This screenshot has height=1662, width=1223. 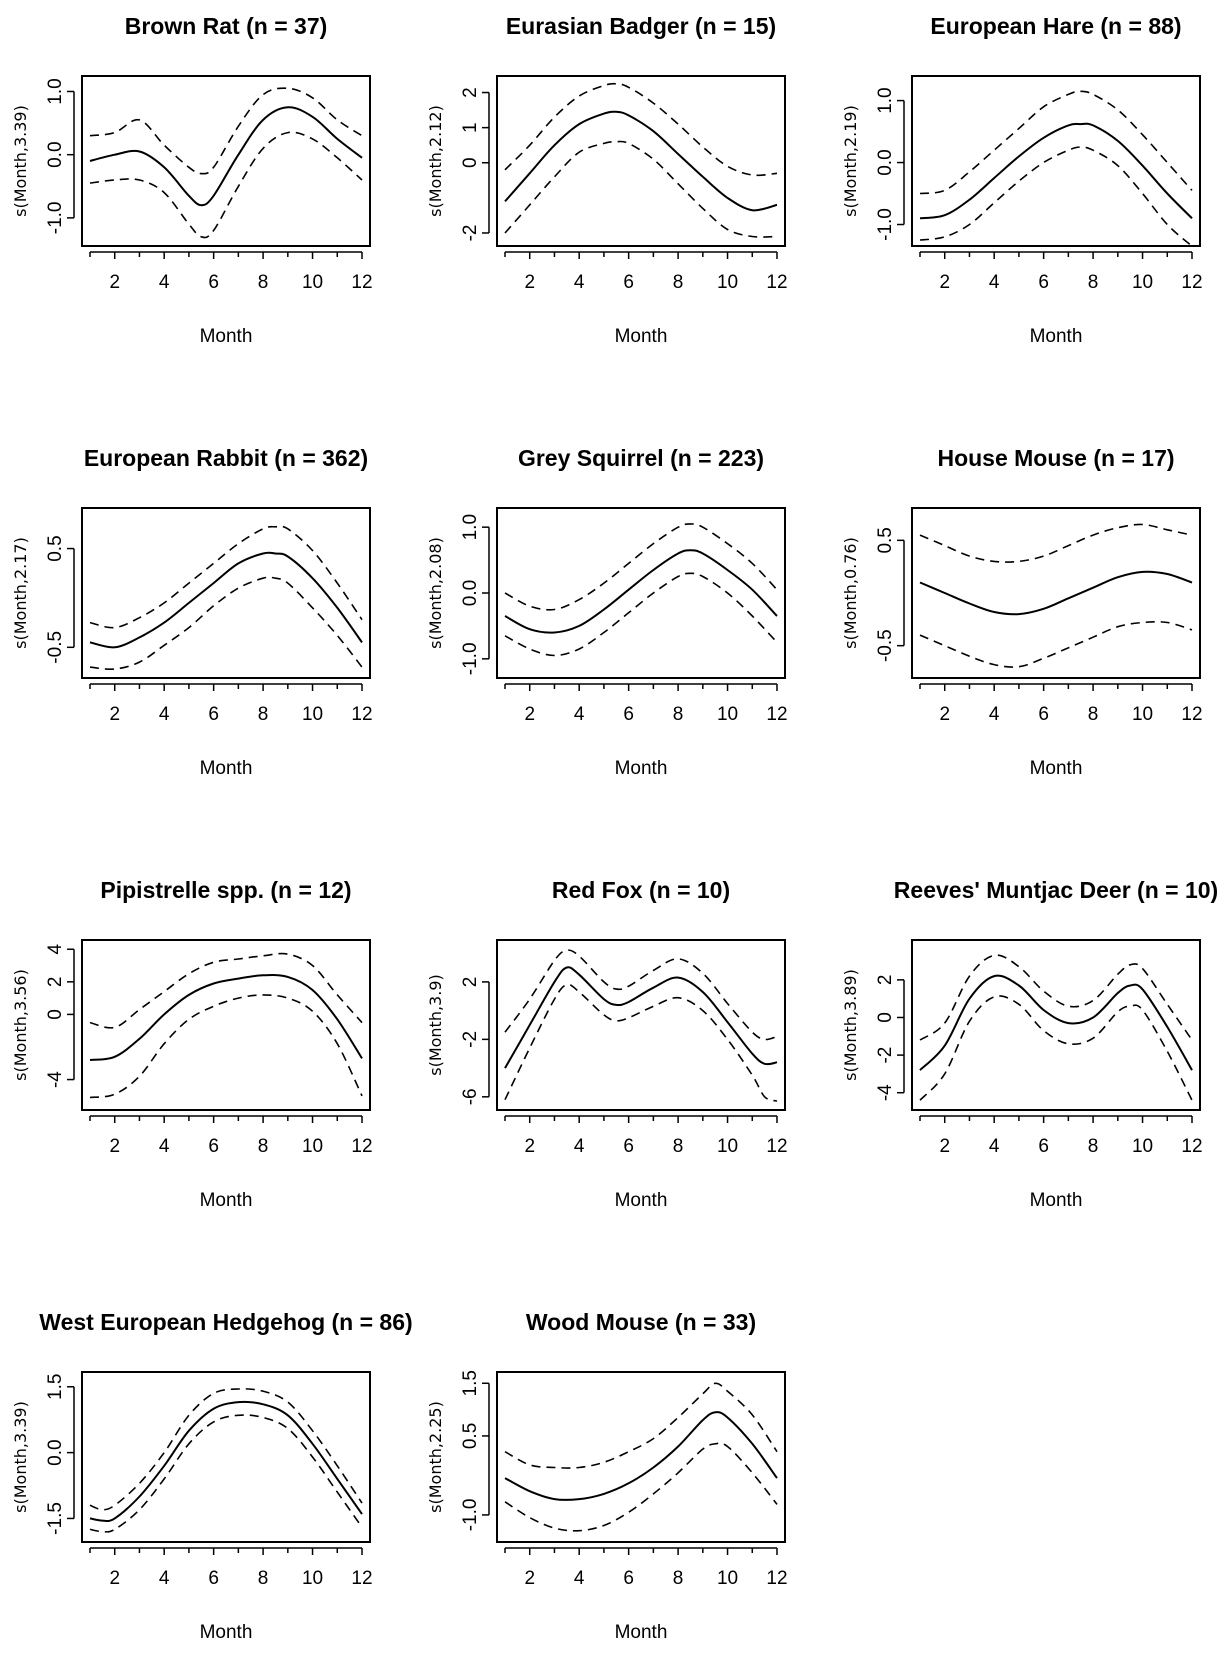 What do you see at coordinates (435, 593) in the screenshot?
I see `y-axis-title: s(Month,2.08)` at bounding box center [435, 593].